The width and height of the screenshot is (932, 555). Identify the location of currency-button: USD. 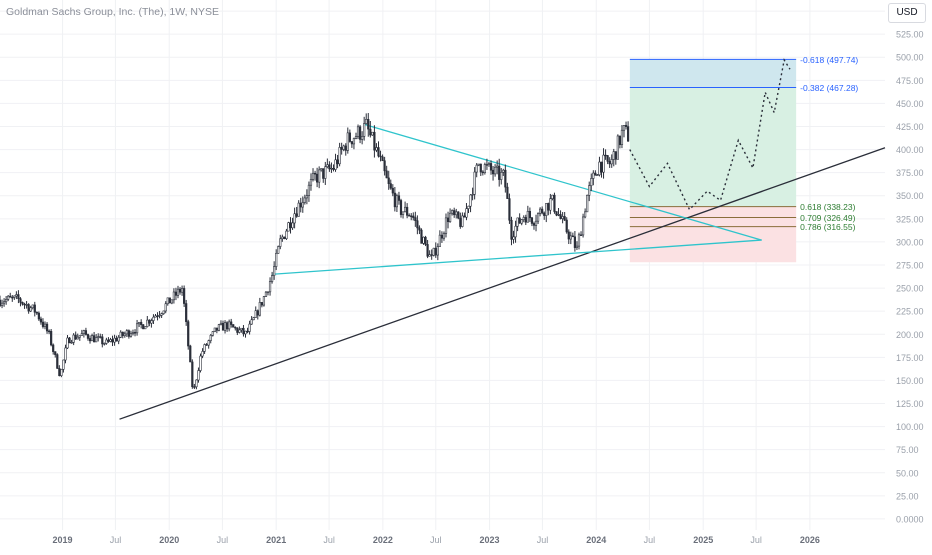
(907, 13).